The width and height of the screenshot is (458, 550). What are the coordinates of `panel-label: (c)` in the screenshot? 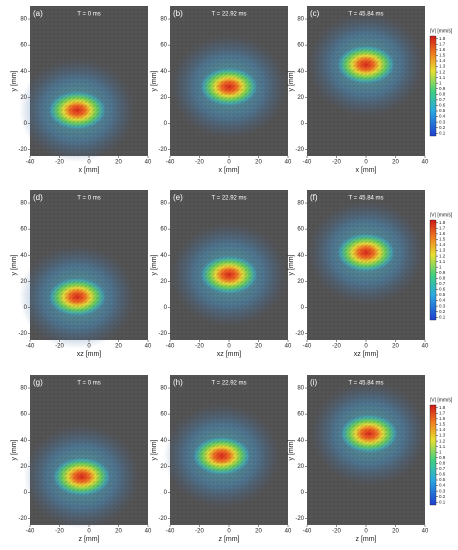 It's located at (315, 13).